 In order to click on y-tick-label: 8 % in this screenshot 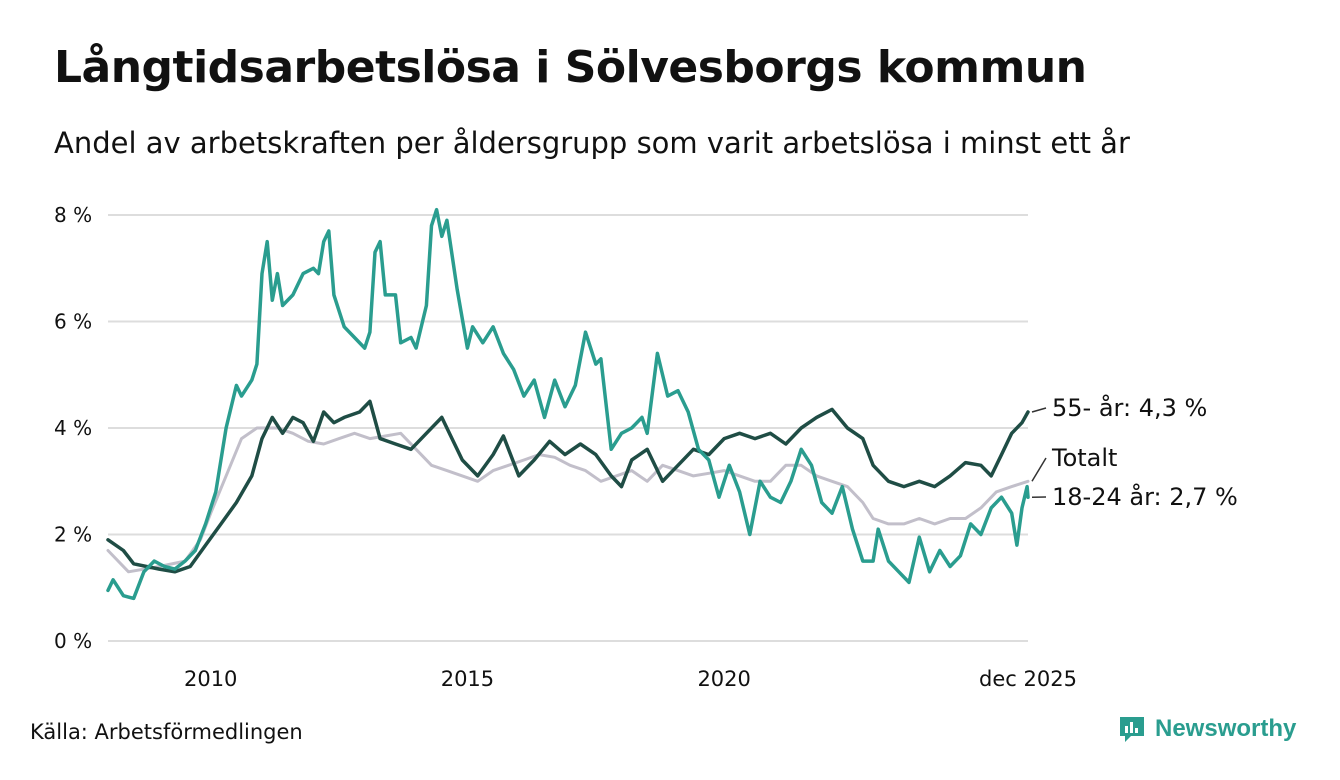, I will do `click(73, 215)`.